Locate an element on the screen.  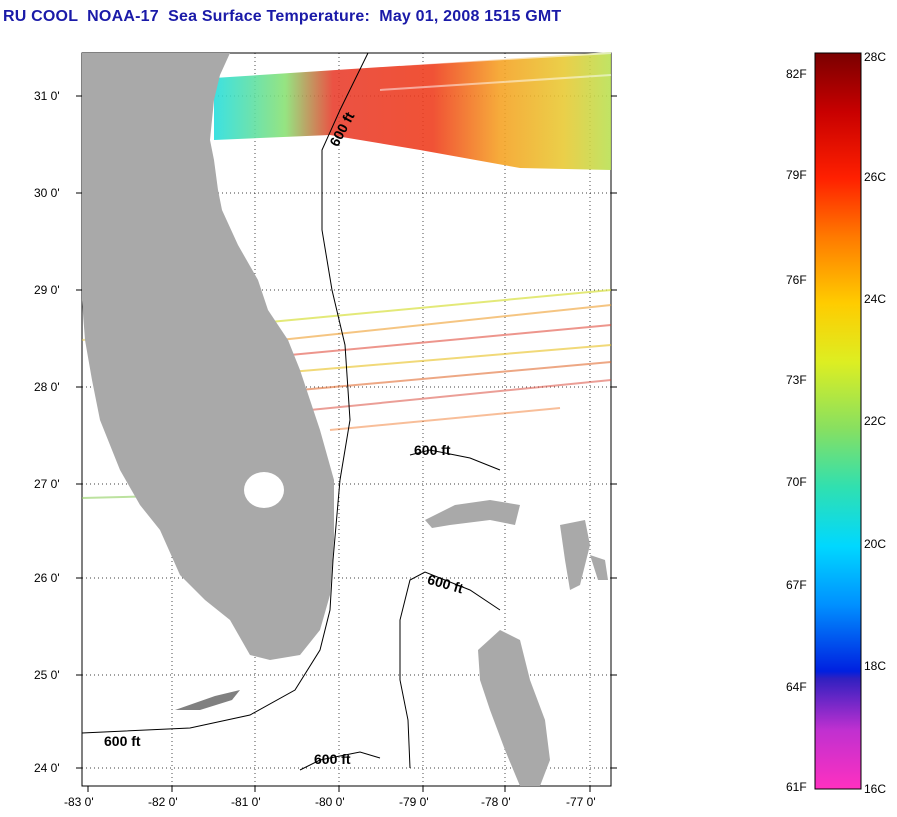
lat-tick-label: 25 0' is located at coordinates (47, 675).